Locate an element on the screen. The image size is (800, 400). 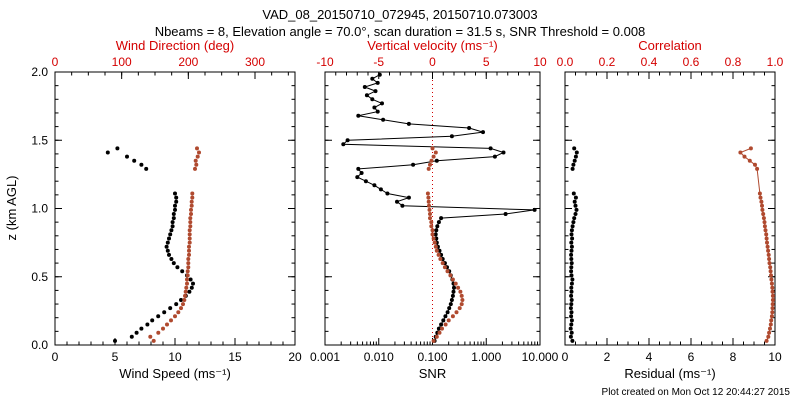
top-tick-label: 0.4 is located at coordinates (649, 62).